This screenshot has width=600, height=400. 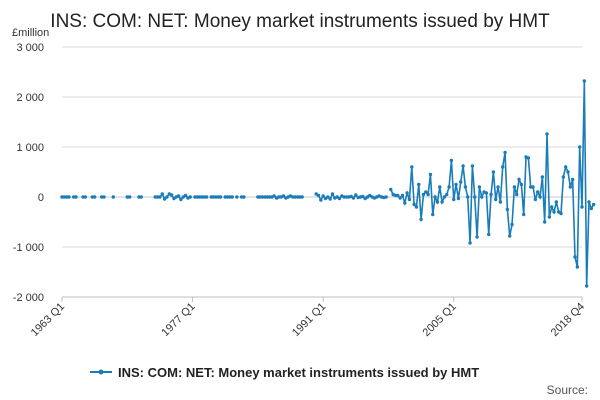 What do you see at coordinates (567, 390) in the screenshot?
I see `source-label: Source:` at bounding box center [567, 390].